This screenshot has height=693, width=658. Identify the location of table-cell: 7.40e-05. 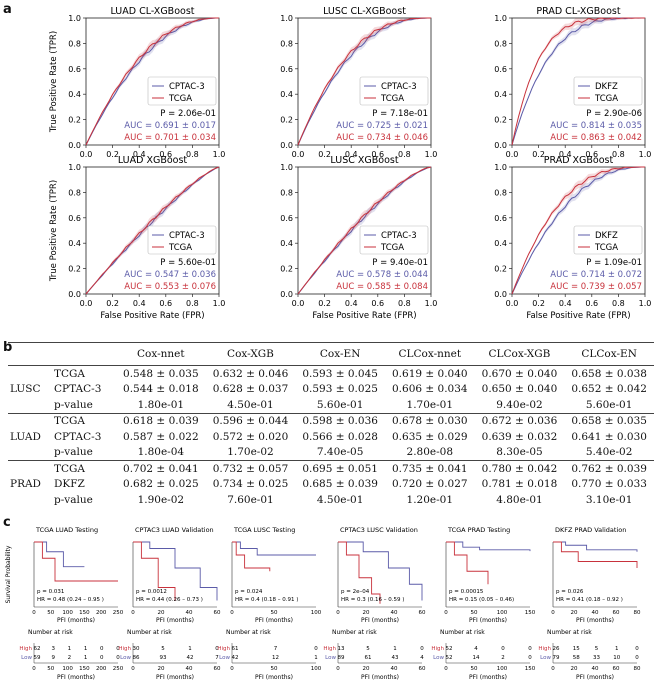
(340, 452).